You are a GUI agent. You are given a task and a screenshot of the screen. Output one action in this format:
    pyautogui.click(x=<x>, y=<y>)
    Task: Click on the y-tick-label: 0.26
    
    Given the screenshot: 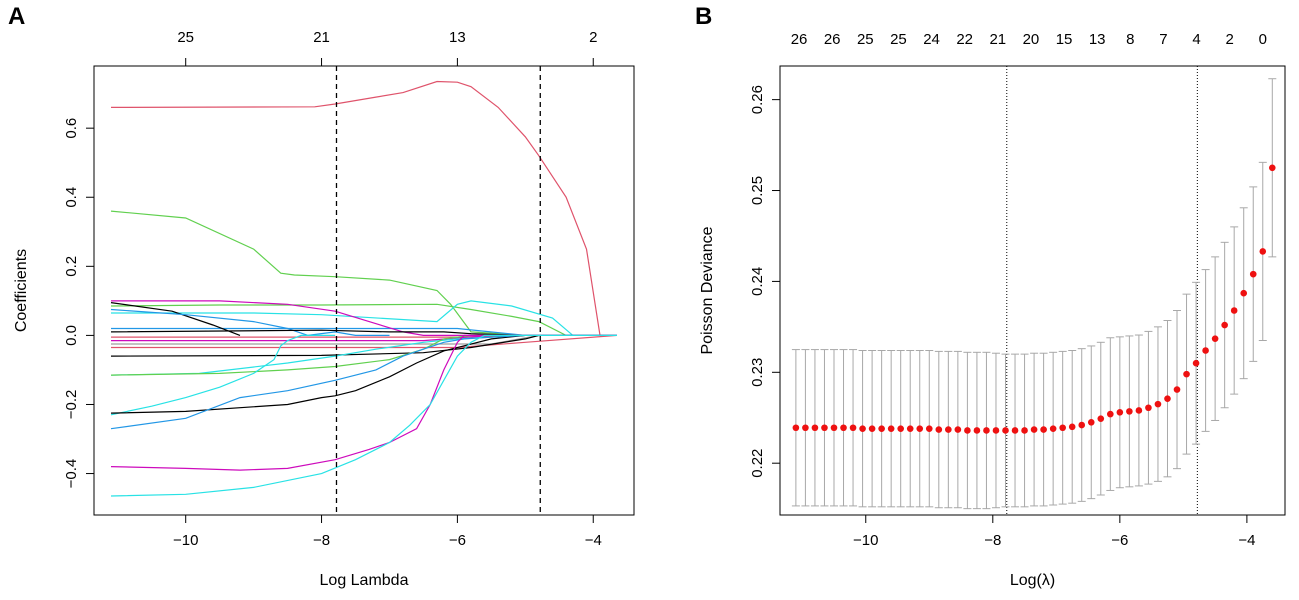 What is the action you would take?
    pyautogui.click(x=757, y=99)
    